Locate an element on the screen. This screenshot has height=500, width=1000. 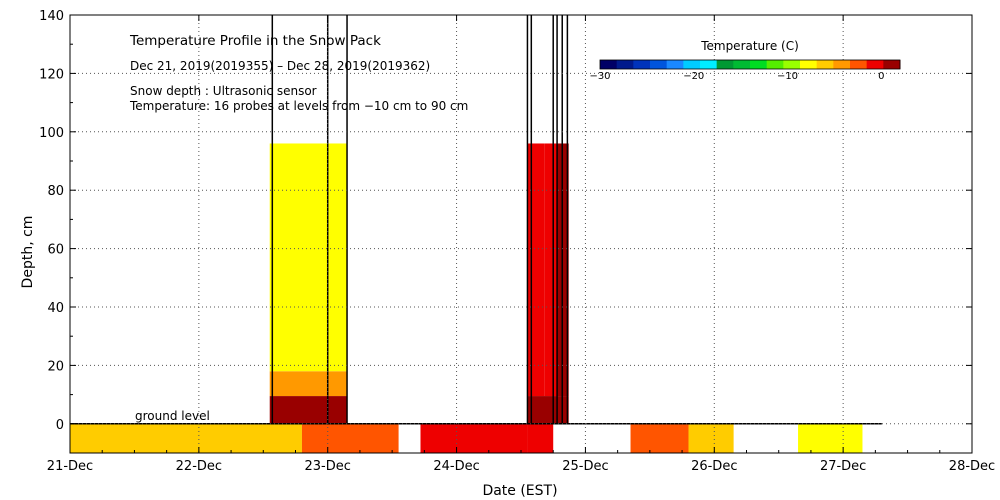
colorbar-tick-label: −20 is located at coordinates (693, 76).